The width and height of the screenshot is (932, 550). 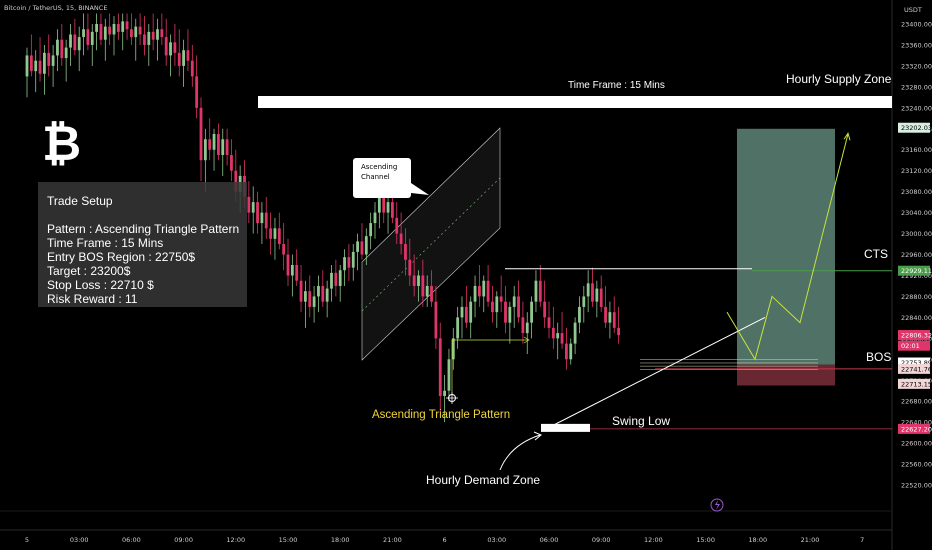 What do you see at coordinates (575, 102) in the screenshot?
I see `supply-zone-bar` at bounding box center [575, 102].